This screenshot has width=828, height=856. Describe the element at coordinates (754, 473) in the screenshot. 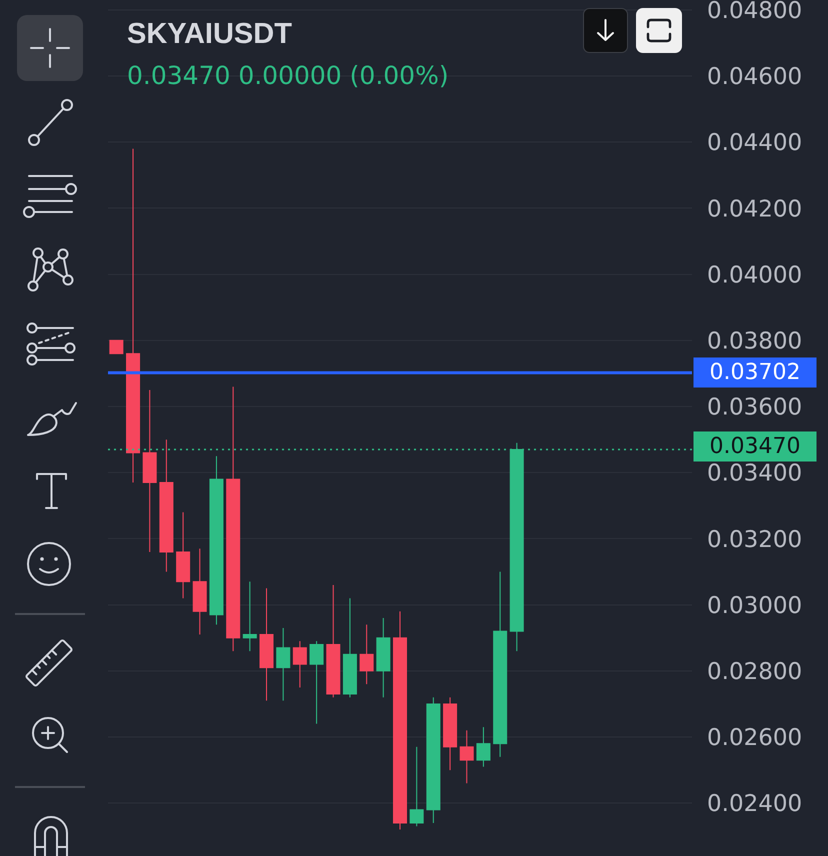

I see `y-tick-label: 0.03400` at that location.